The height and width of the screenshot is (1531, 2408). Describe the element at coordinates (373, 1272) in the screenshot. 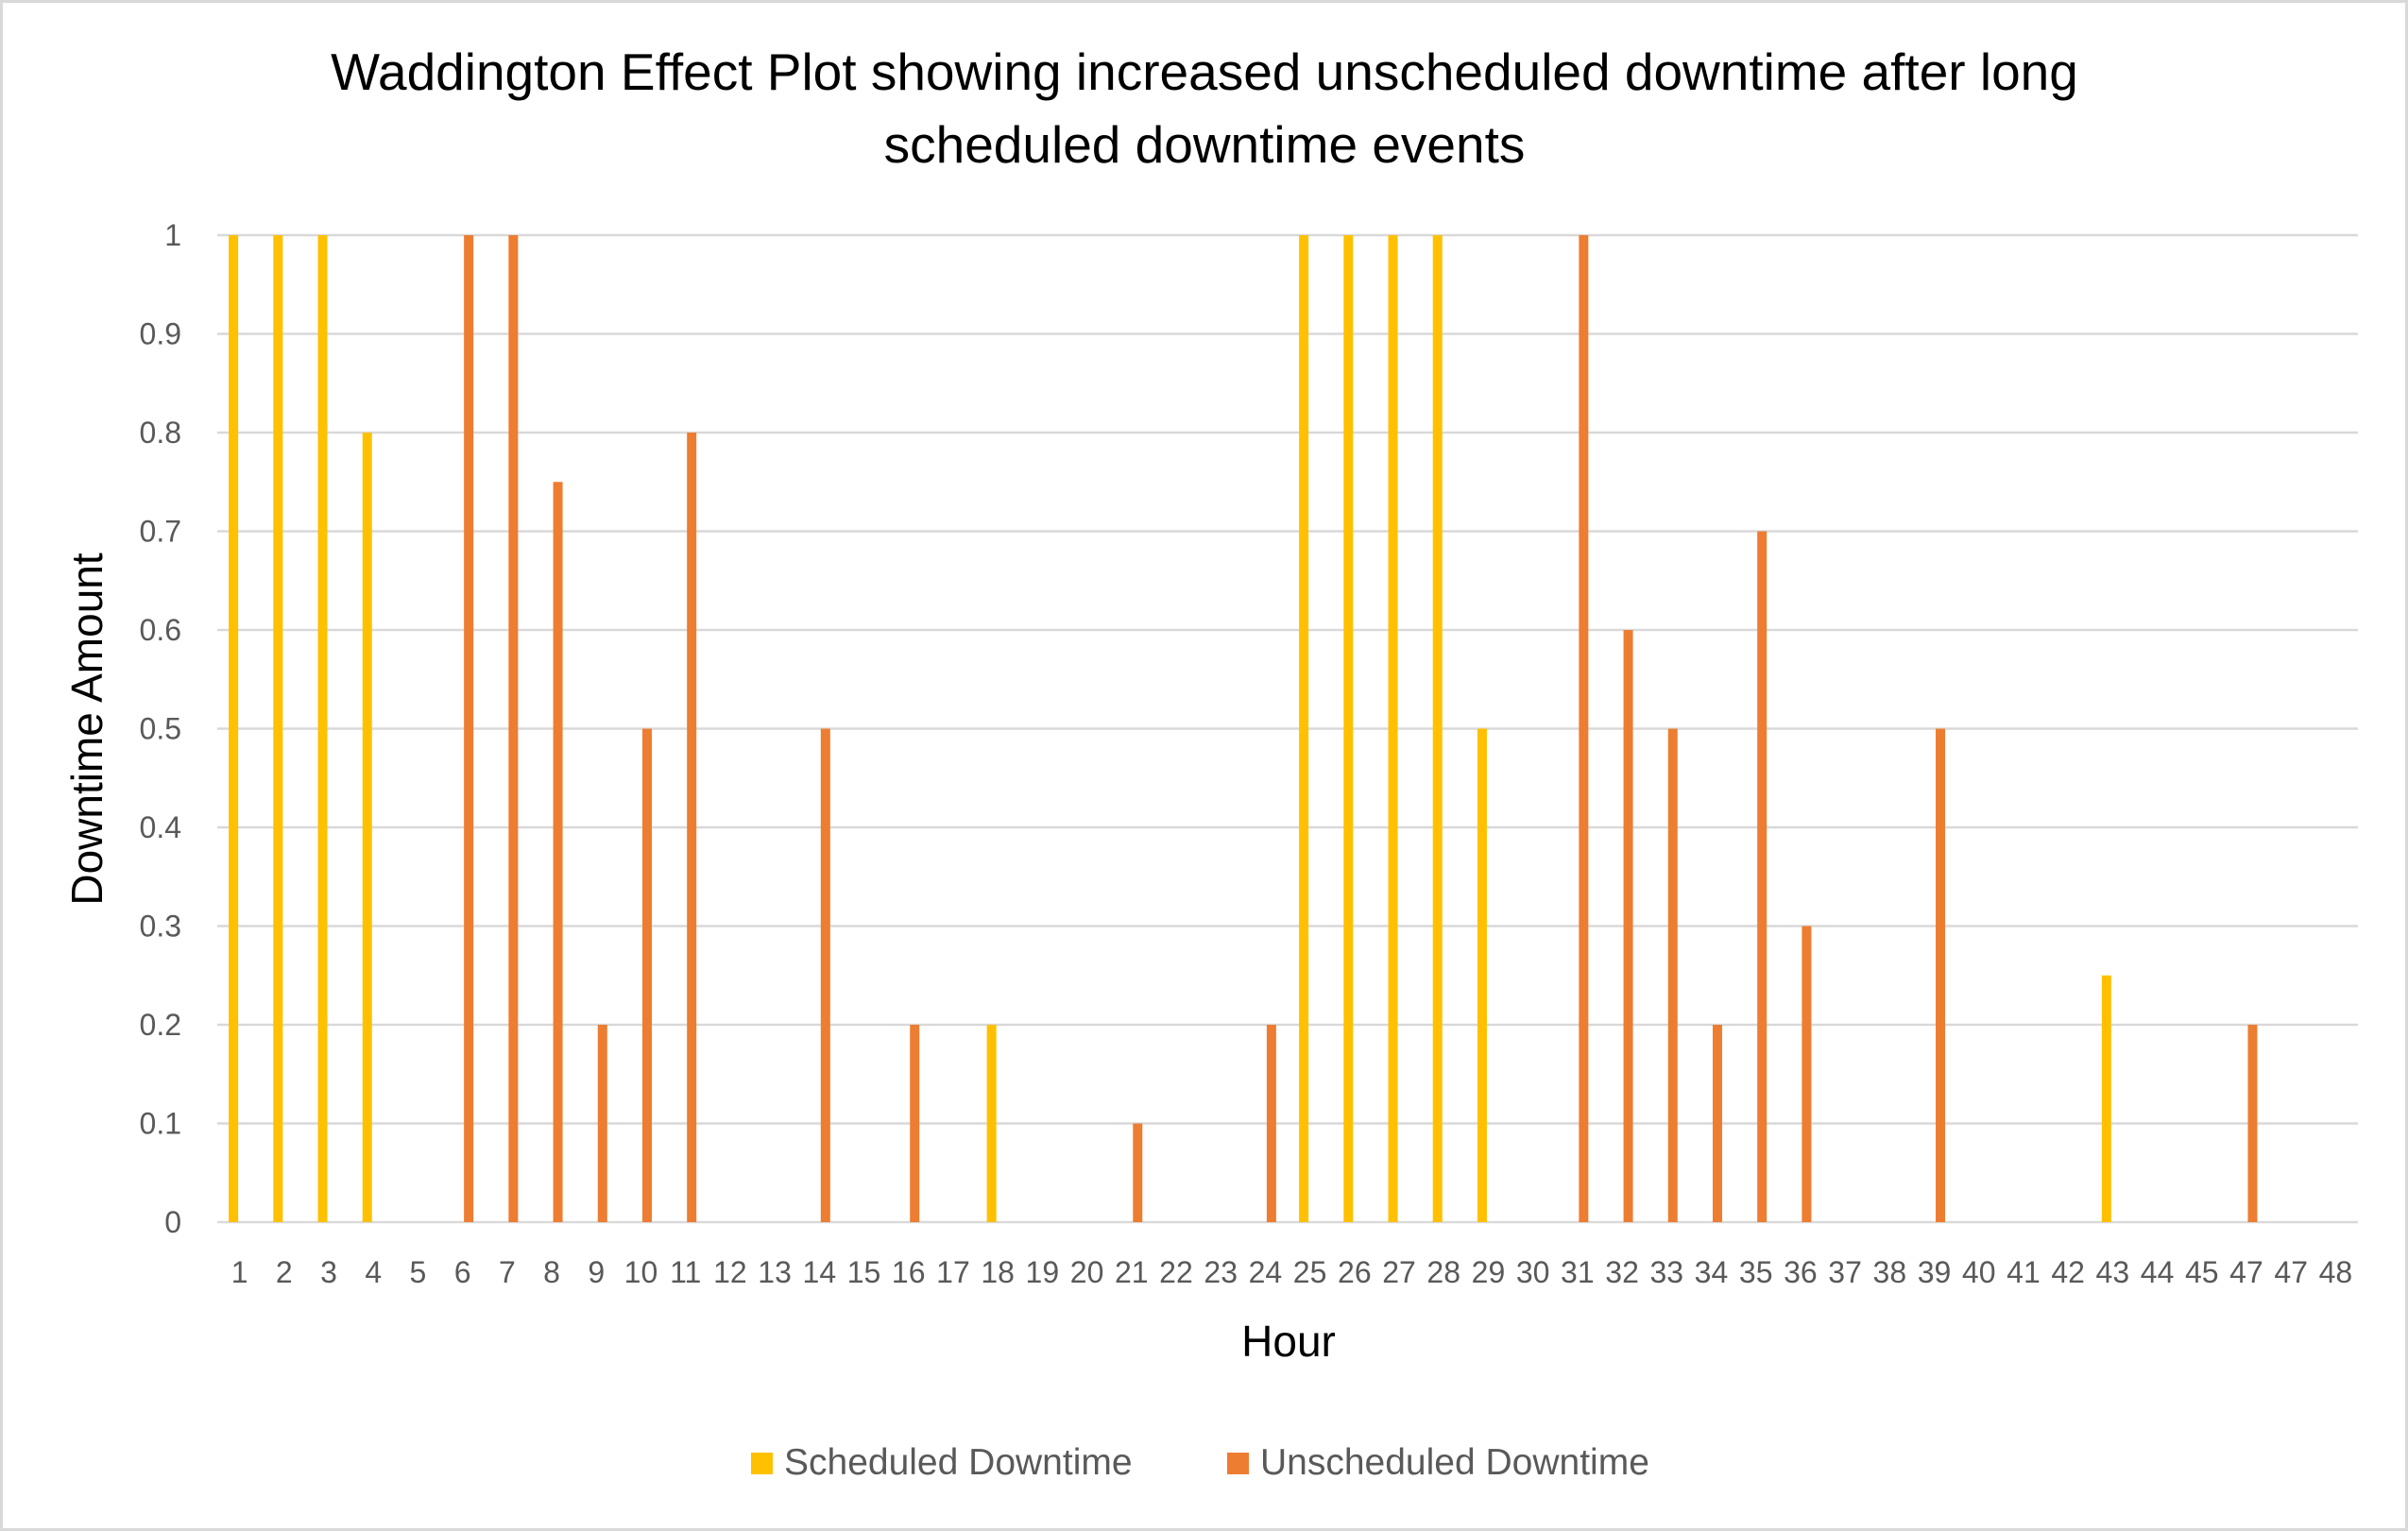

I see `x-tick-label: 4` at that location.